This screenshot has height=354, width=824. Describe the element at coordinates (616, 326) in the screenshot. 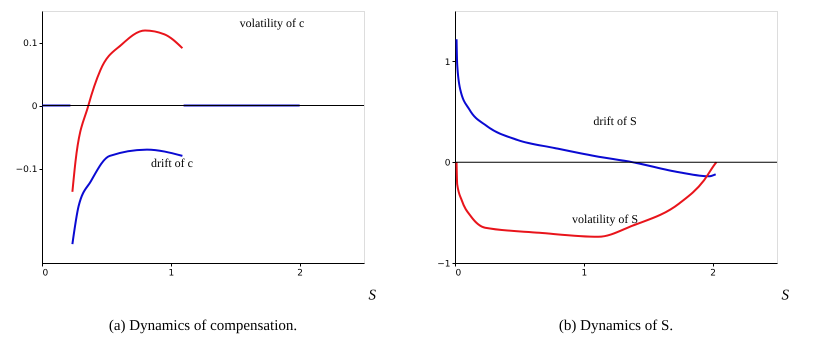

I see `text: (b) Dynamics of S.` at that location.